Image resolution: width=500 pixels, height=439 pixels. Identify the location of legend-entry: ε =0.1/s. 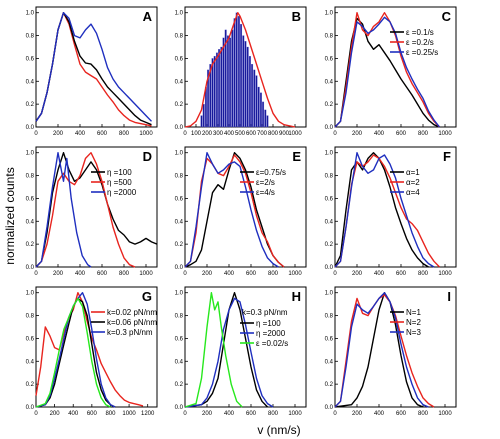
(420, 32).